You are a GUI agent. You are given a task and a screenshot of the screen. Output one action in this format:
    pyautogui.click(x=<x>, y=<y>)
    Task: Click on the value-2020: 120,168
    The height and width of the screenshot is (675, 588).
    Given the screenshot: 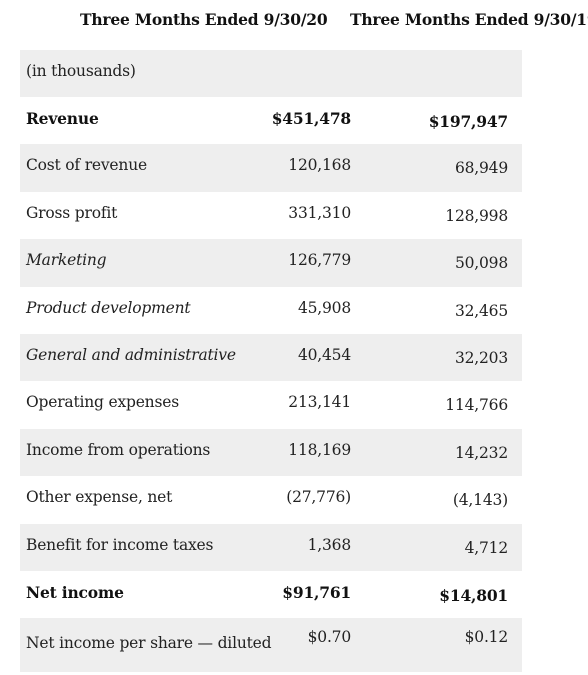 What is the action you would take?
    pyautogui.click(x=319, y=165)
    